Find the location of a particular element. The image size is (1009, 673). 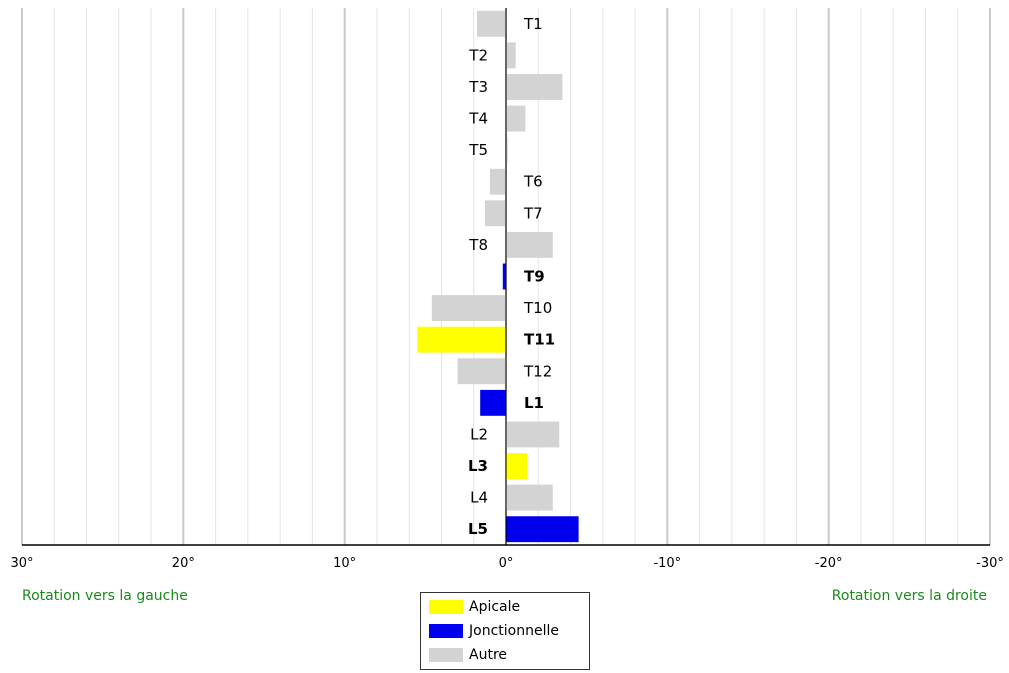

bar-t2 is located at coordinates (511, 55).